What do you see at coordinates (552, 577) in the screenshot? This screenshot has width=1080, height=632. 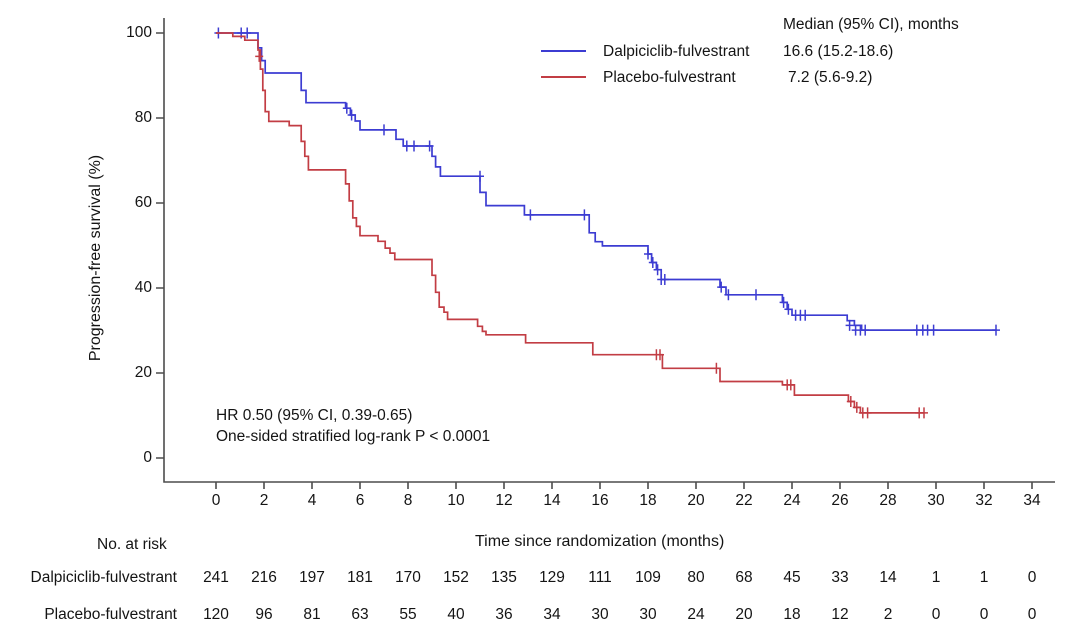 I see `risk-count-dalpiciclib: 129` at bounding box center [552, 577].